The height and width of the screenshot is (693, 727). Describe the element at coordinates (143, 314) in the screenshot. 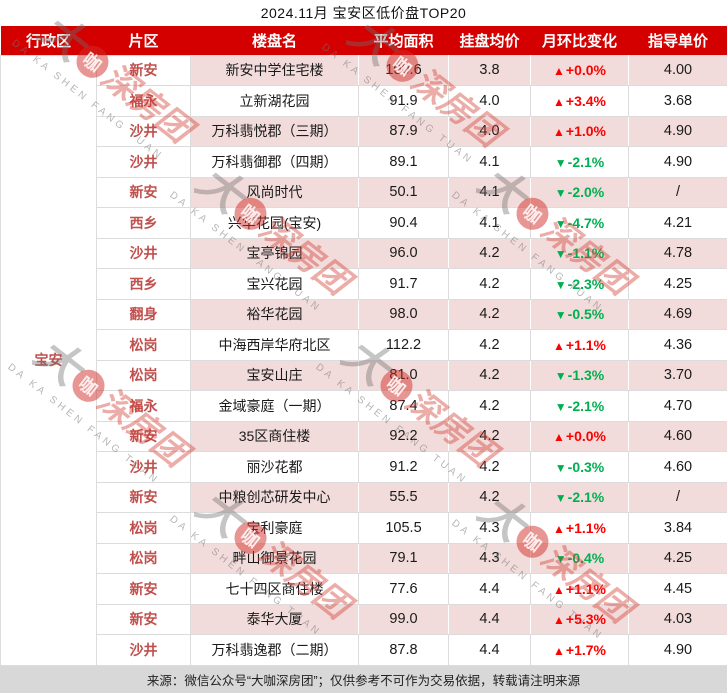

I see `area-cell: 翻身` at that location.